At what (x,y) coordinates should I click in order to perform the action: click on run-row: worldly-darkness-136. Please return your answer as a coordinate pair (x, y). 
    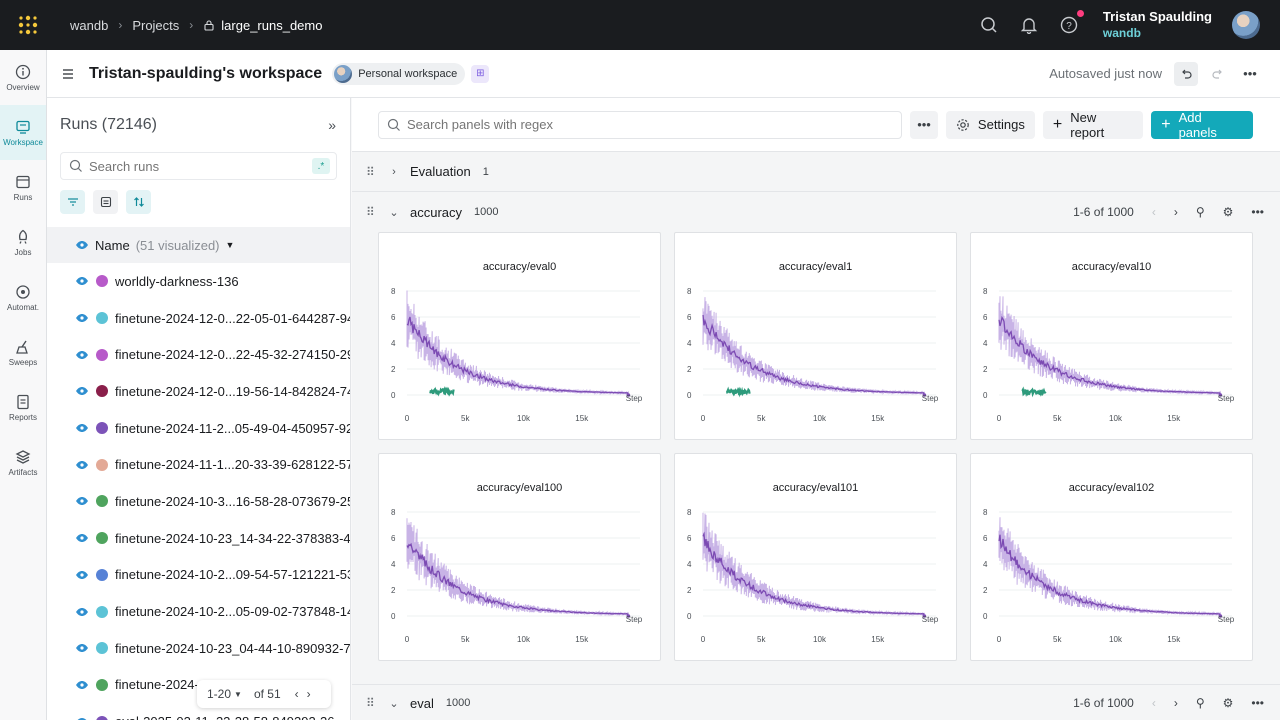
    Looking at the image, I should click on (198, 281).